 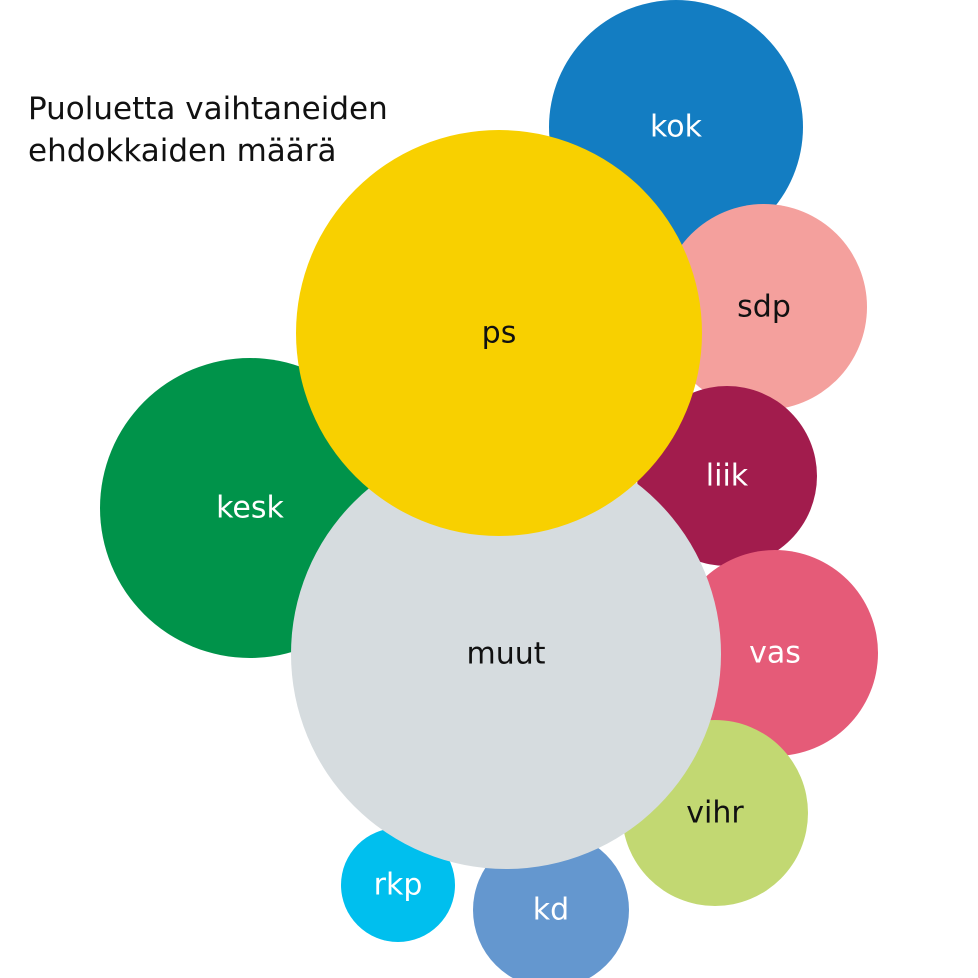 I want to click on bubble-circle-vas, so click(x=775, y=653).